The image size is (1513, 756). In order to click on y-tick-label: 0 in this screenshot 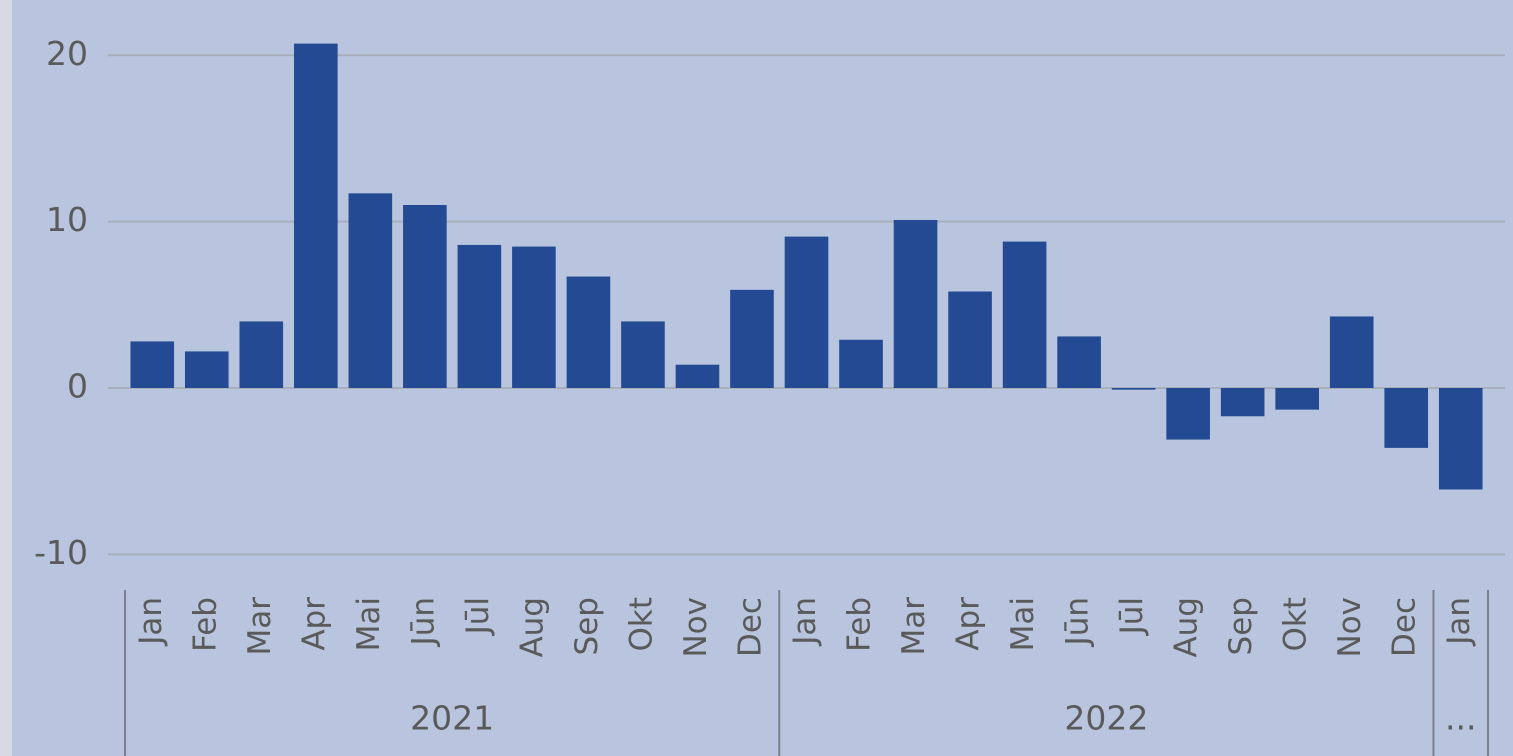, I will do `click(77, 386)`.